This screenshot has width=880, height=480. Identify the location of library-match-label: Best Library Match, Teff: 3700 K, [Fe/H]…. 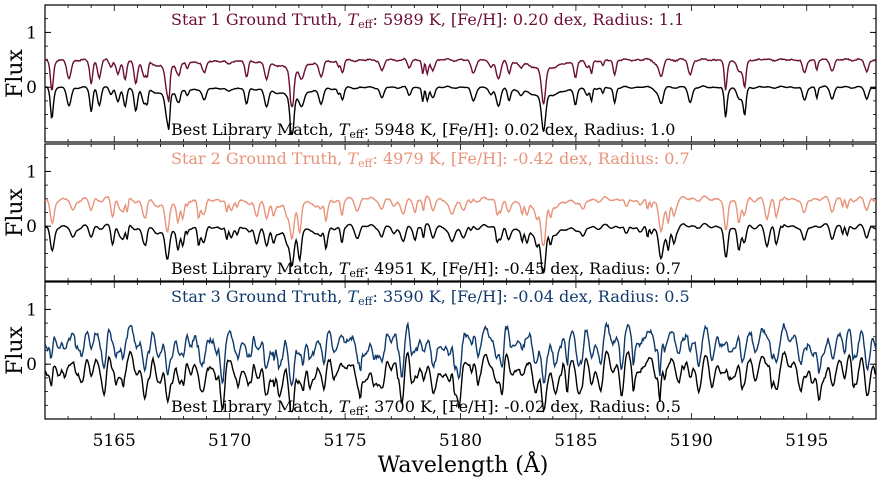
(426, 407).